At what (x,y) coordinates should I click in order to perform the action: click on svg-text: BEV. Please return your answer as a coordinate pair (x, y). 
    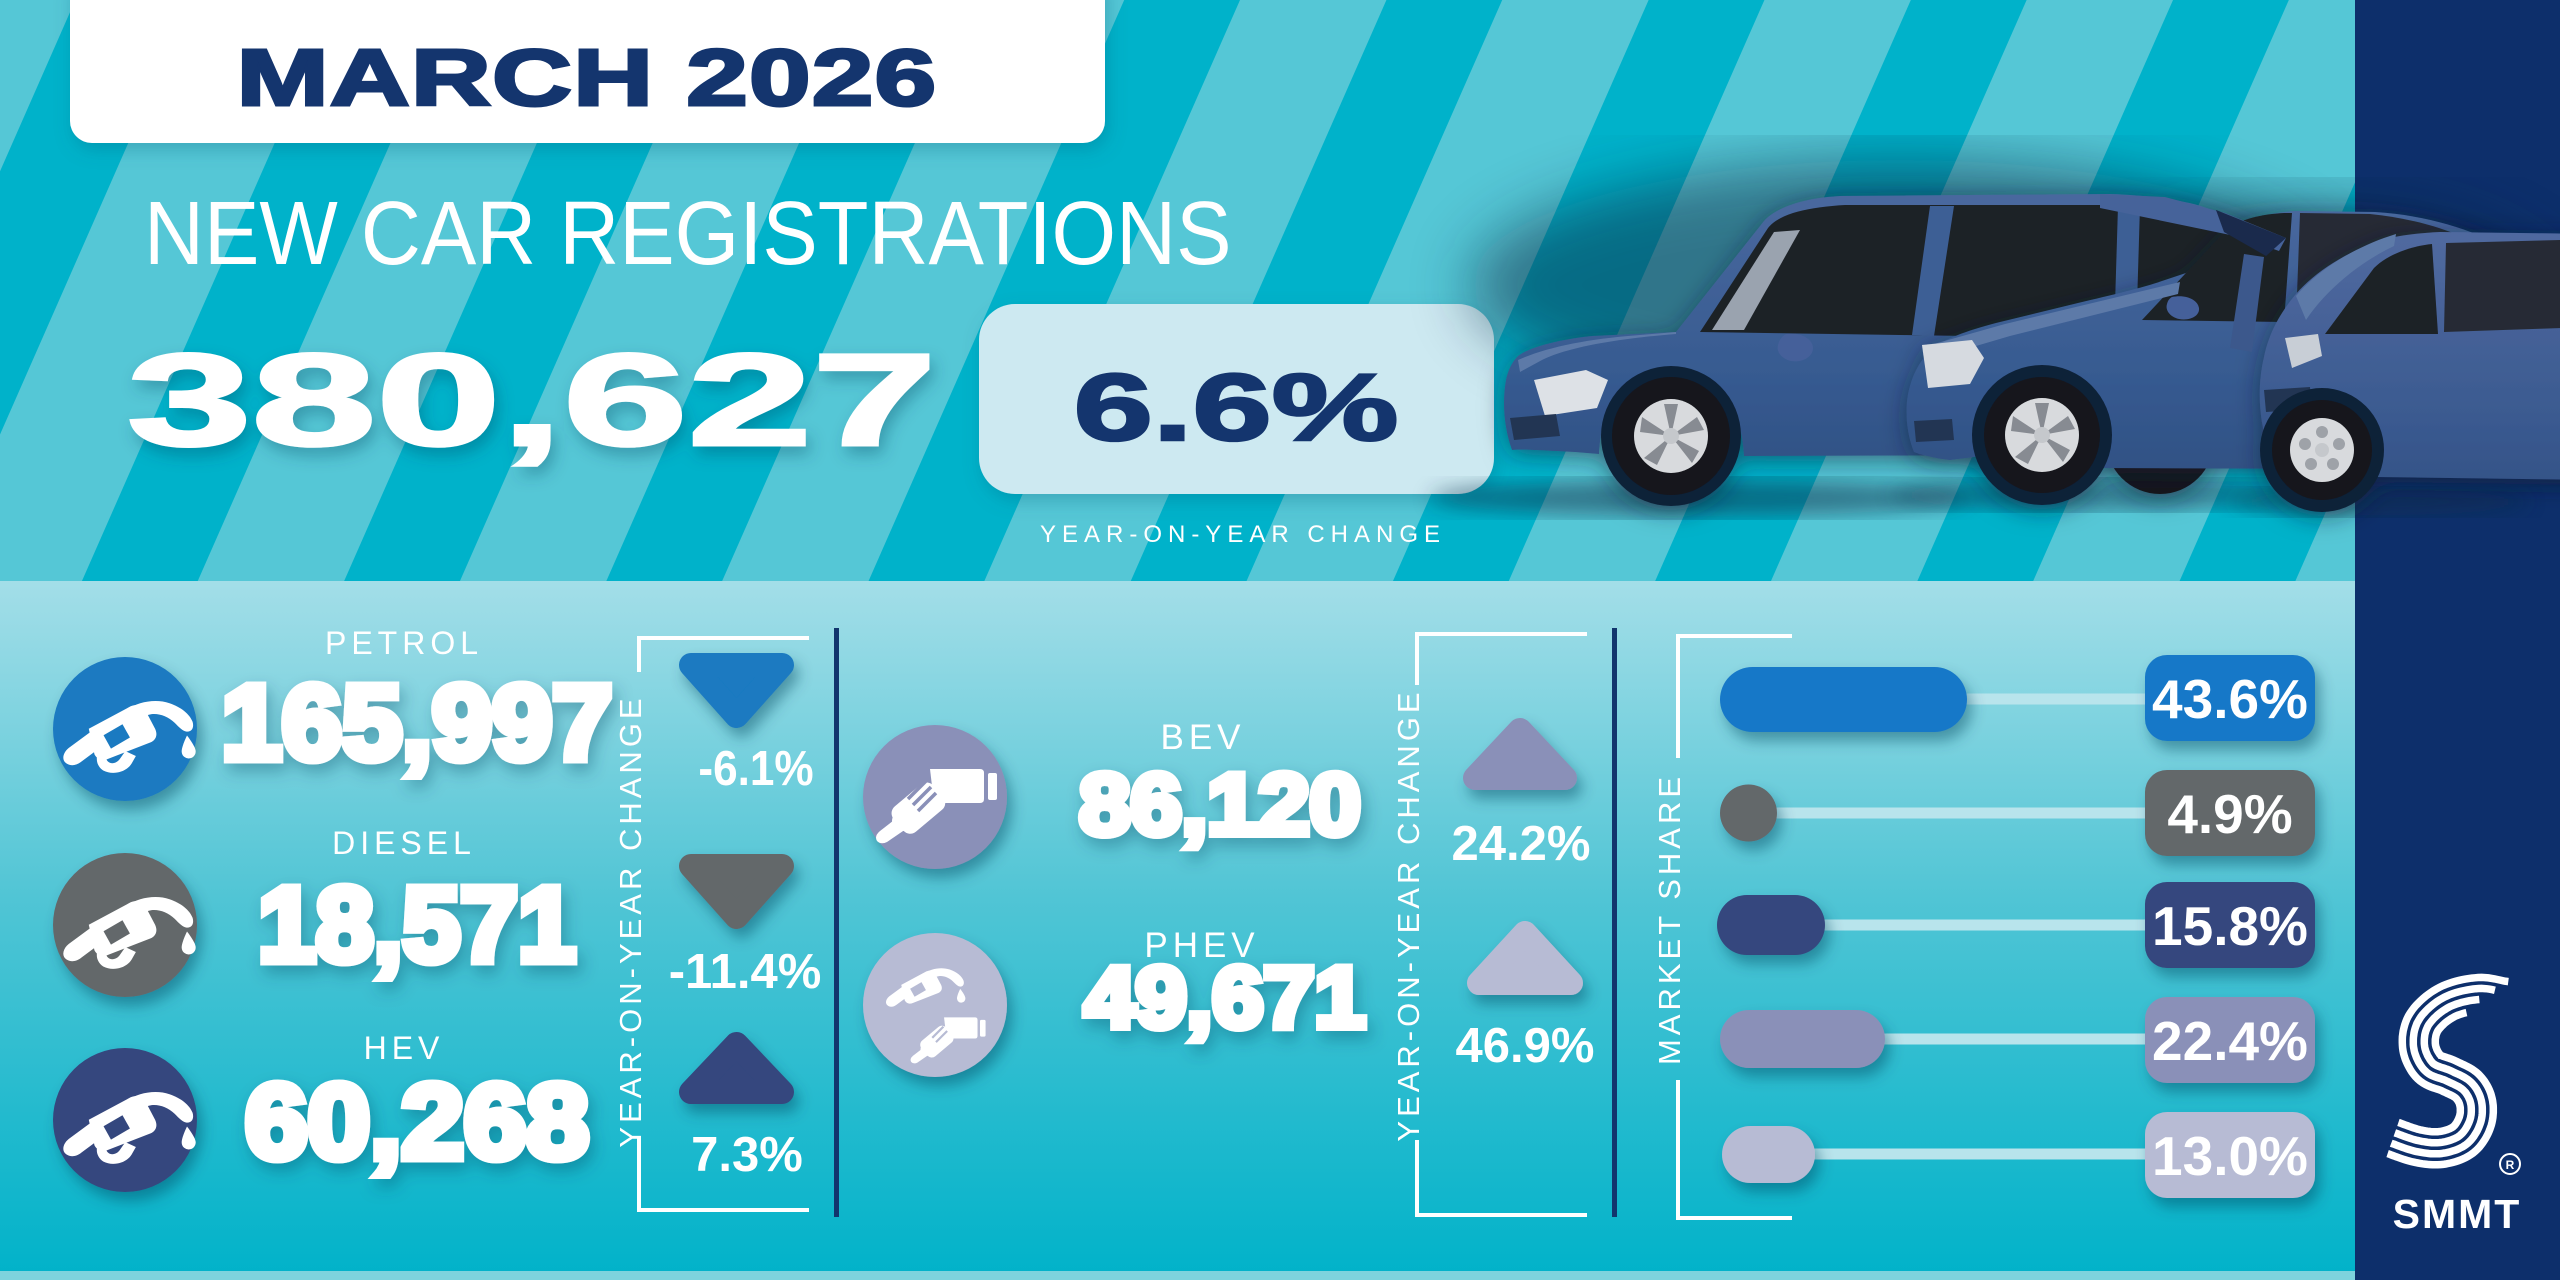
    Looking at the image, I should click on (1202, 737).